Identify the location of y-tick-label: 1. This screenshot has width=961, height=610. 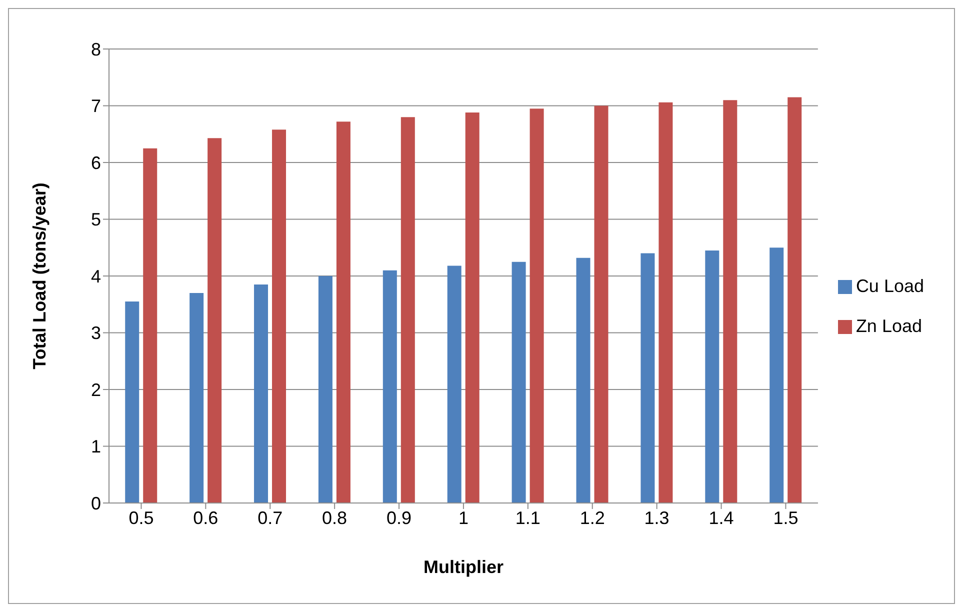
(95, 446).